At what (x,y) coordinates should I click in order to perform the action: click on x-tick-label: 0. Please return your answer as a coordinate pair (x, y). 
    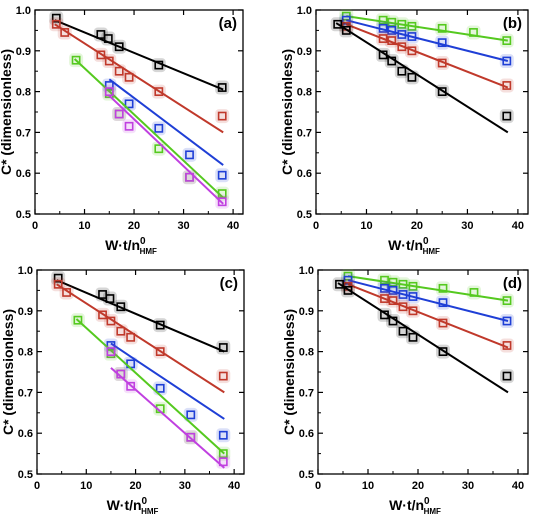
    Looking at the image, I should click on (316, 226).